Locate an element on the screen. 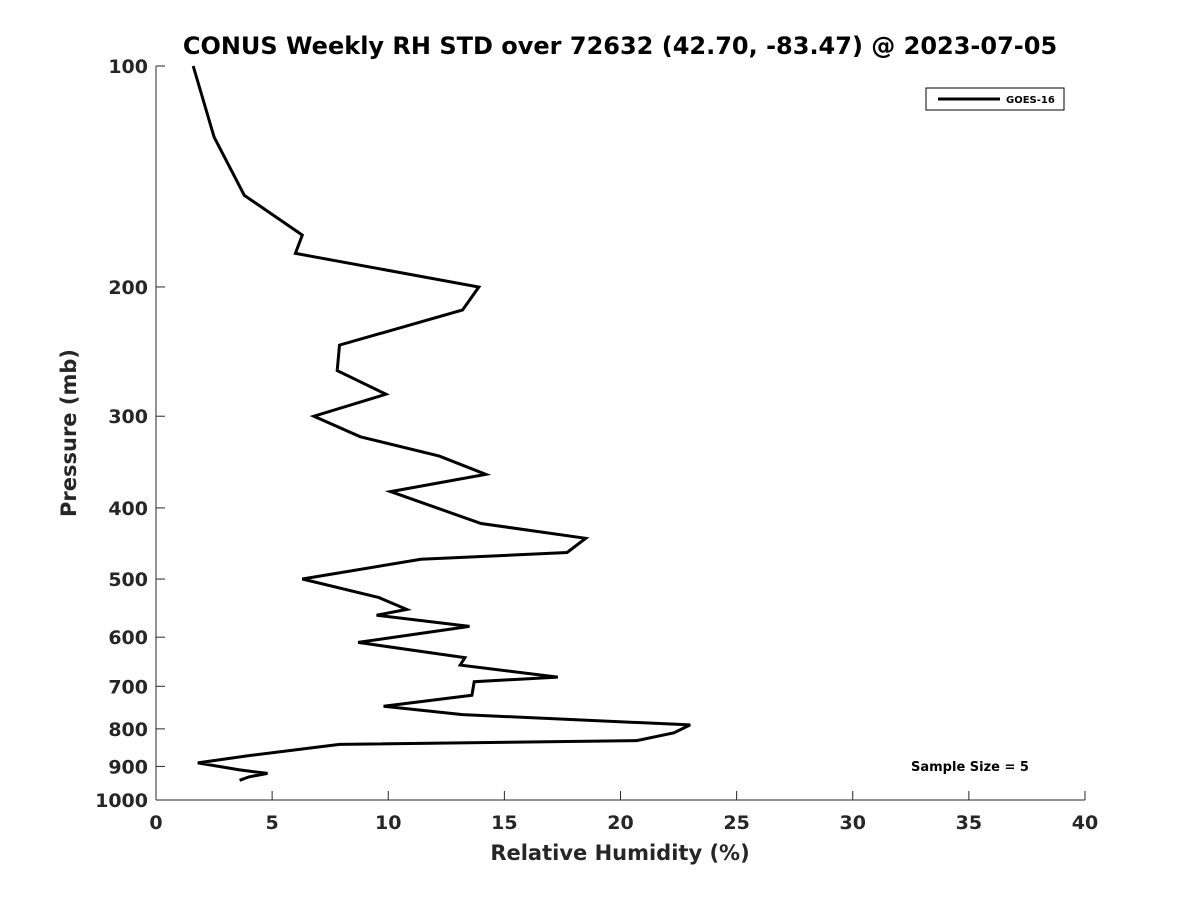 The width and height of the screenshot is (1200, 900). legend: GOES-16 is located at coordinates (995, 99).